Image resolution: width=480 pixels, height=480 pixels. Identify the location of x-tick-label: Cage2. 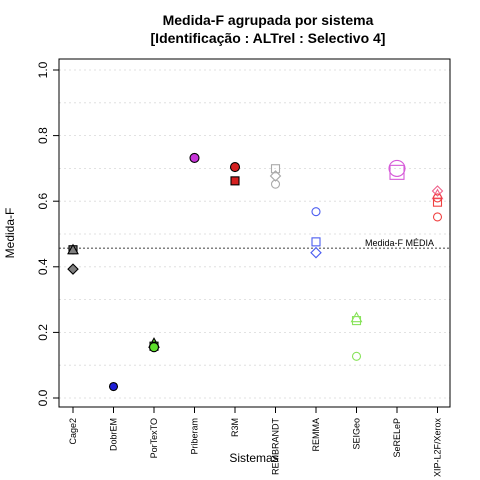
(73, 431).